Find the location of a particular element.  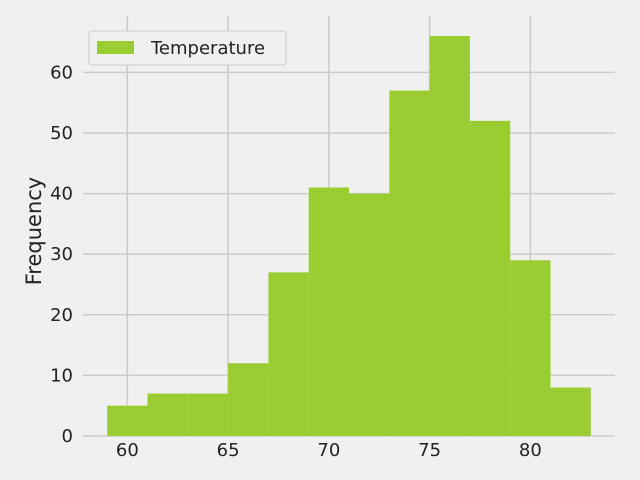

legend-swatch is located at coordinates (115, 47).